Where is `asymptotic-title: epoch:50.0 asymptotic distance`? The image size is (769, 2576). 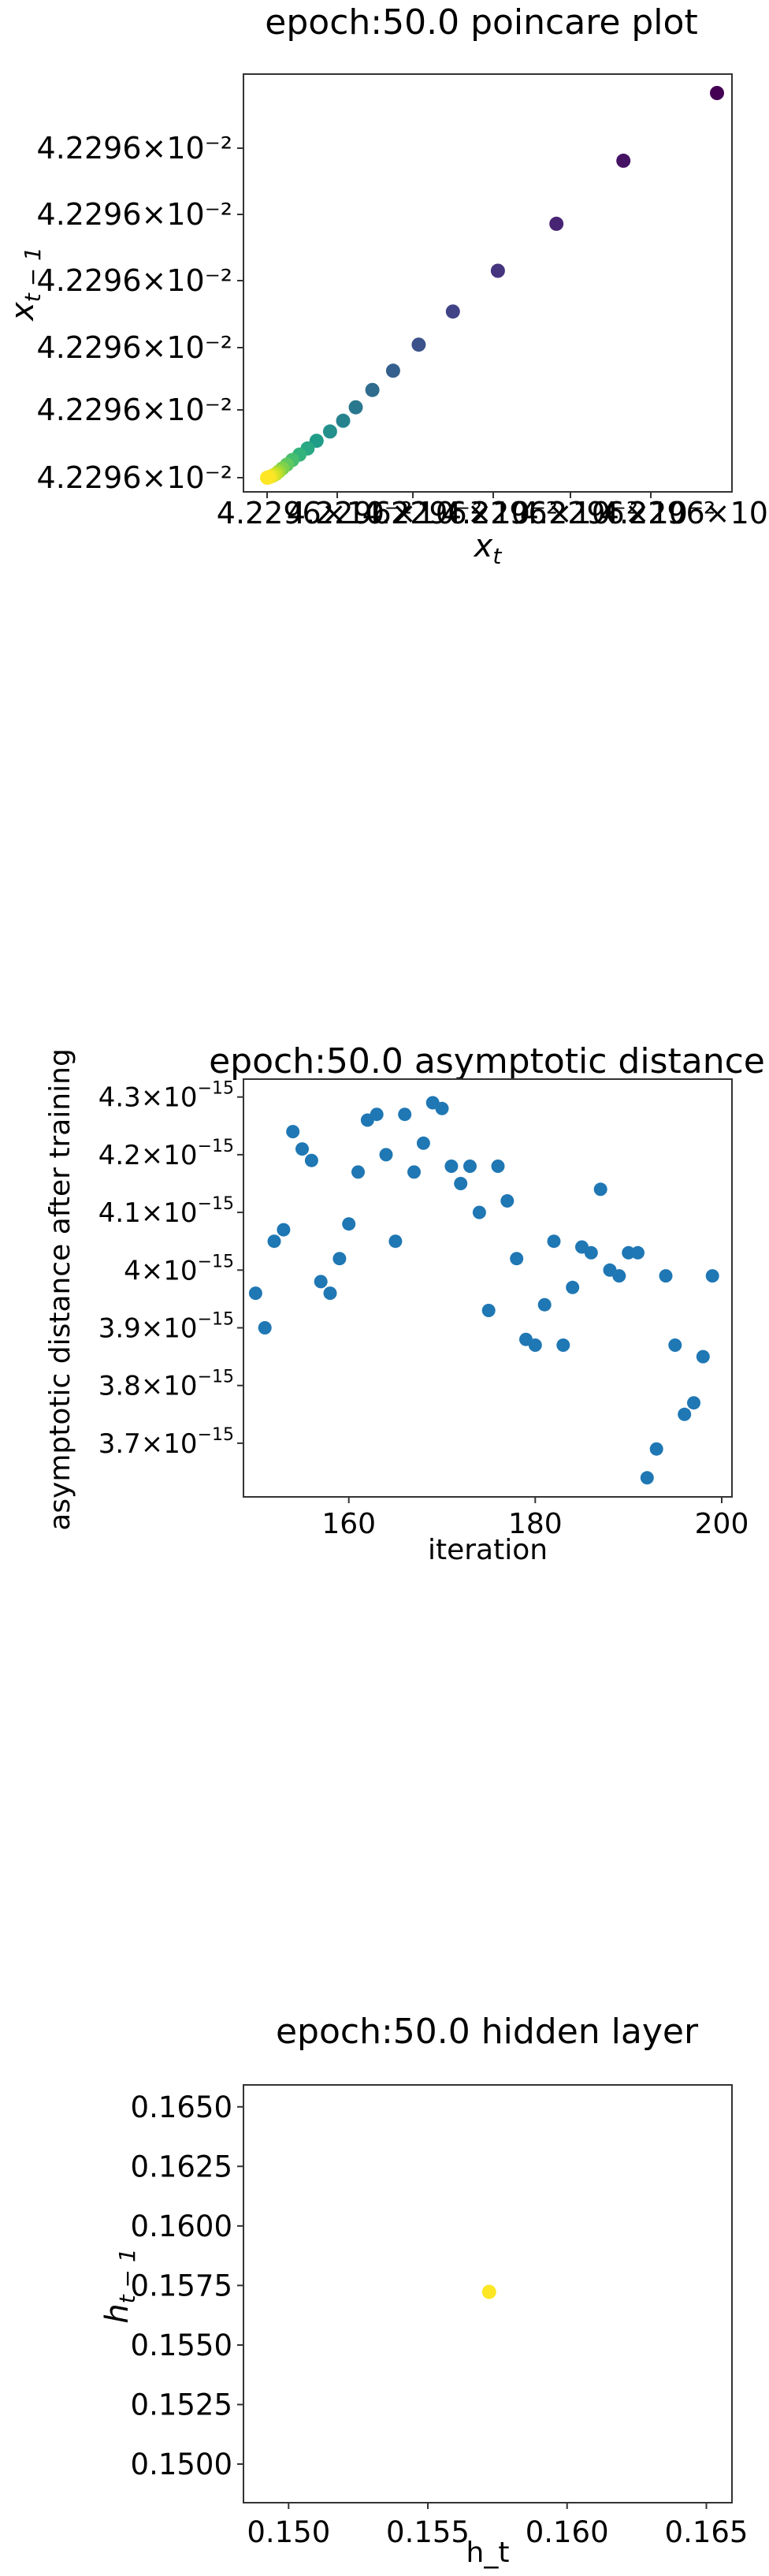
asymptotic-title: epoch:50.0 asymptotic distance is located at coordinates (487, 1061).